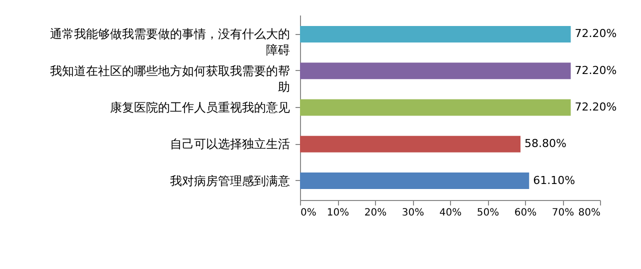 The image size is (641, 269). What do you see at coordinates (545, 143) in the screenshot?
I see `data-label: 58.80%` at bounding box center [545, 143].